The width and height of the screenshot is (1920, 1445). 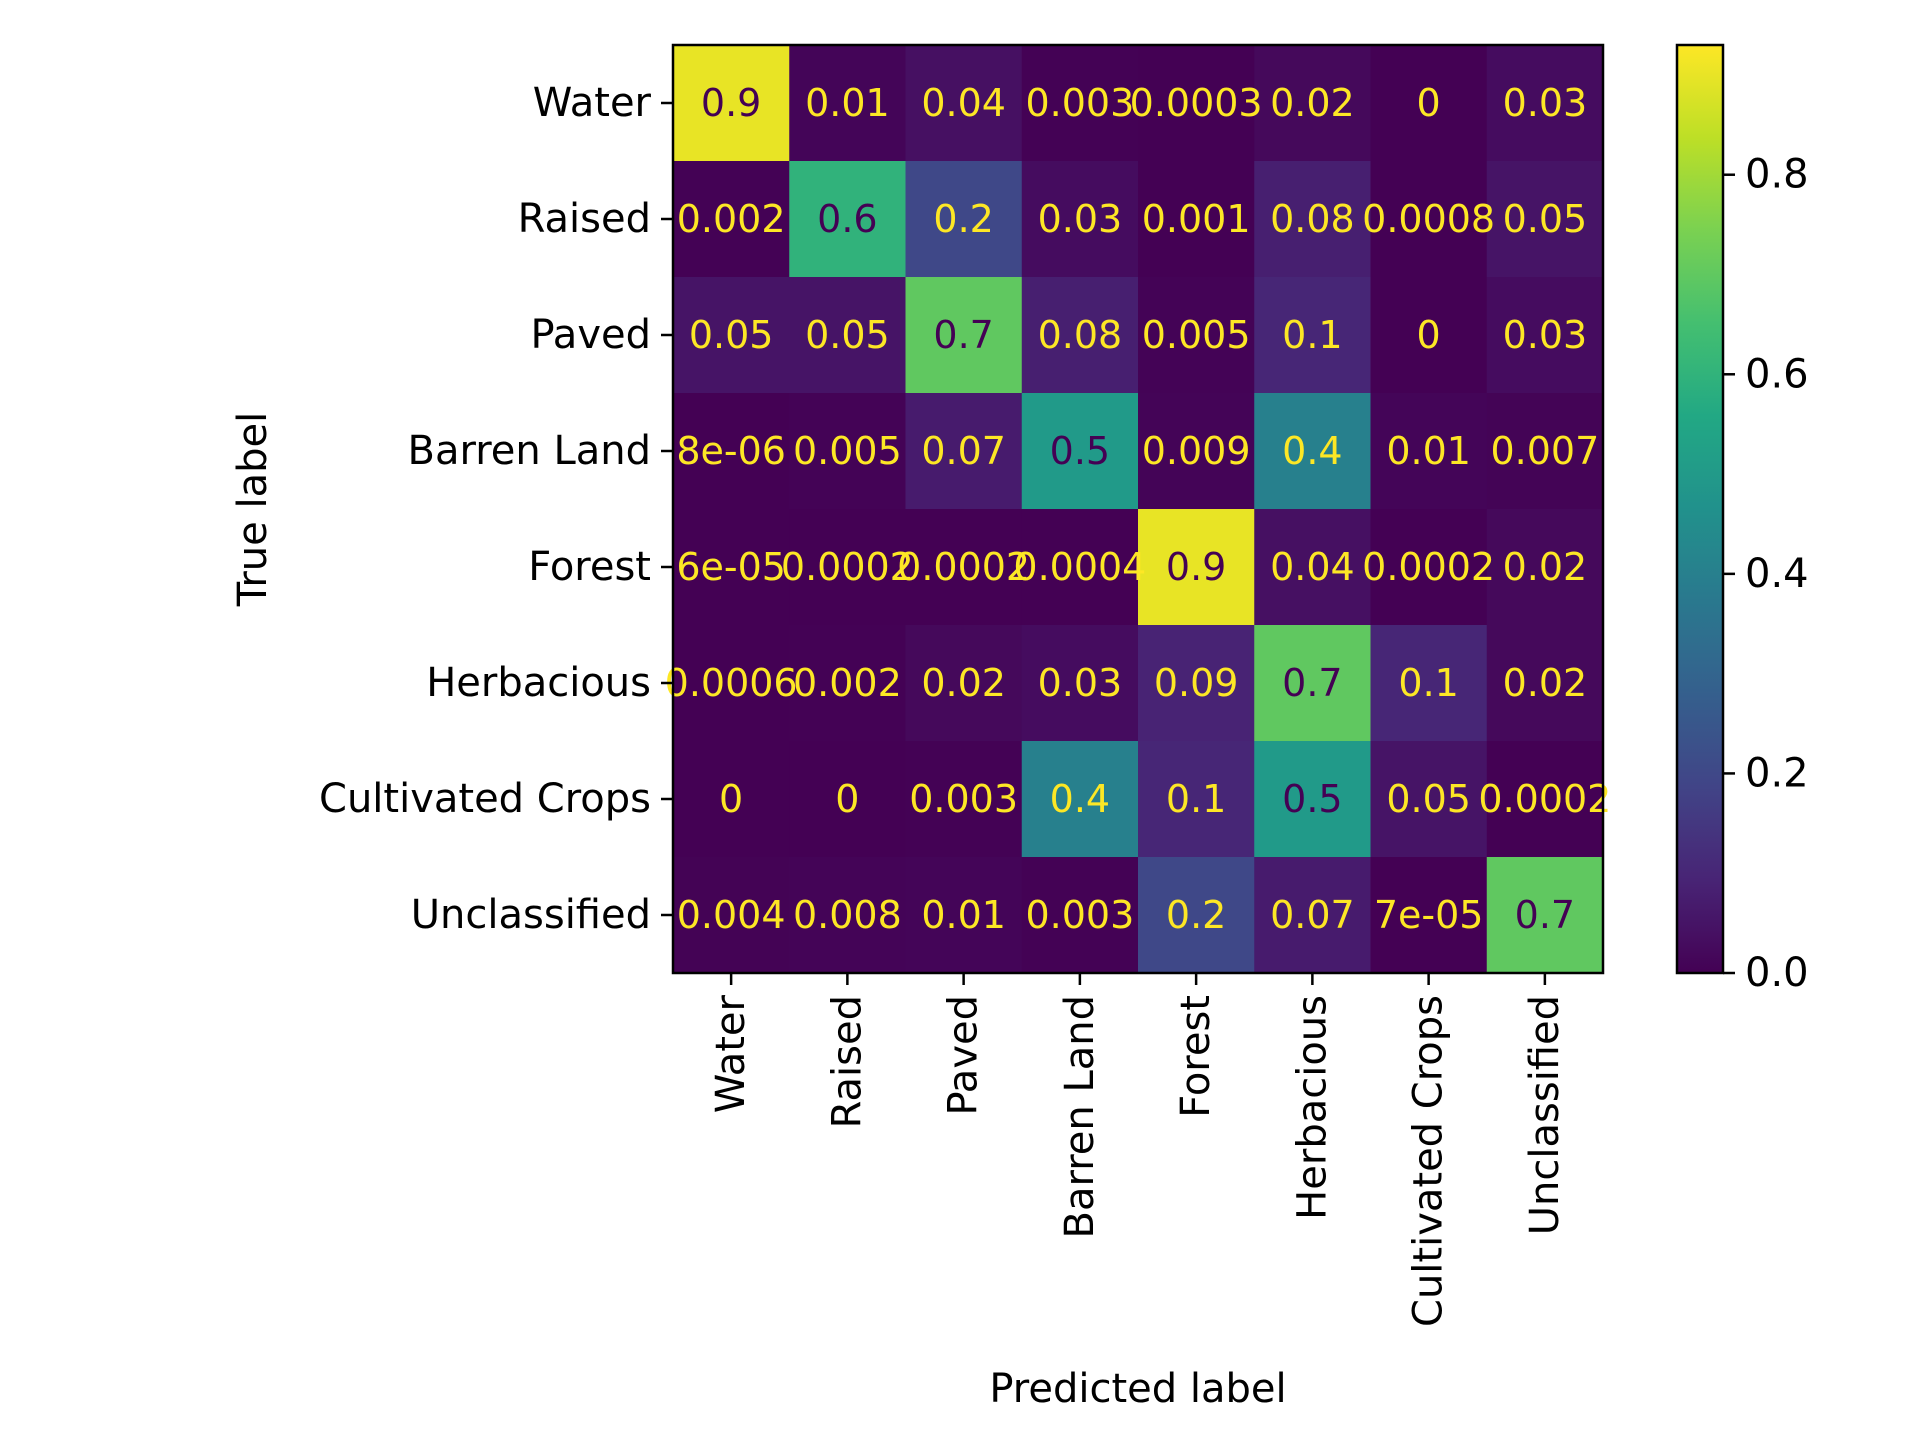 I want to click on colorbar-ticks: 0.0 0.2 0.4 0.6 0.8, so click(x=1766, y=574).